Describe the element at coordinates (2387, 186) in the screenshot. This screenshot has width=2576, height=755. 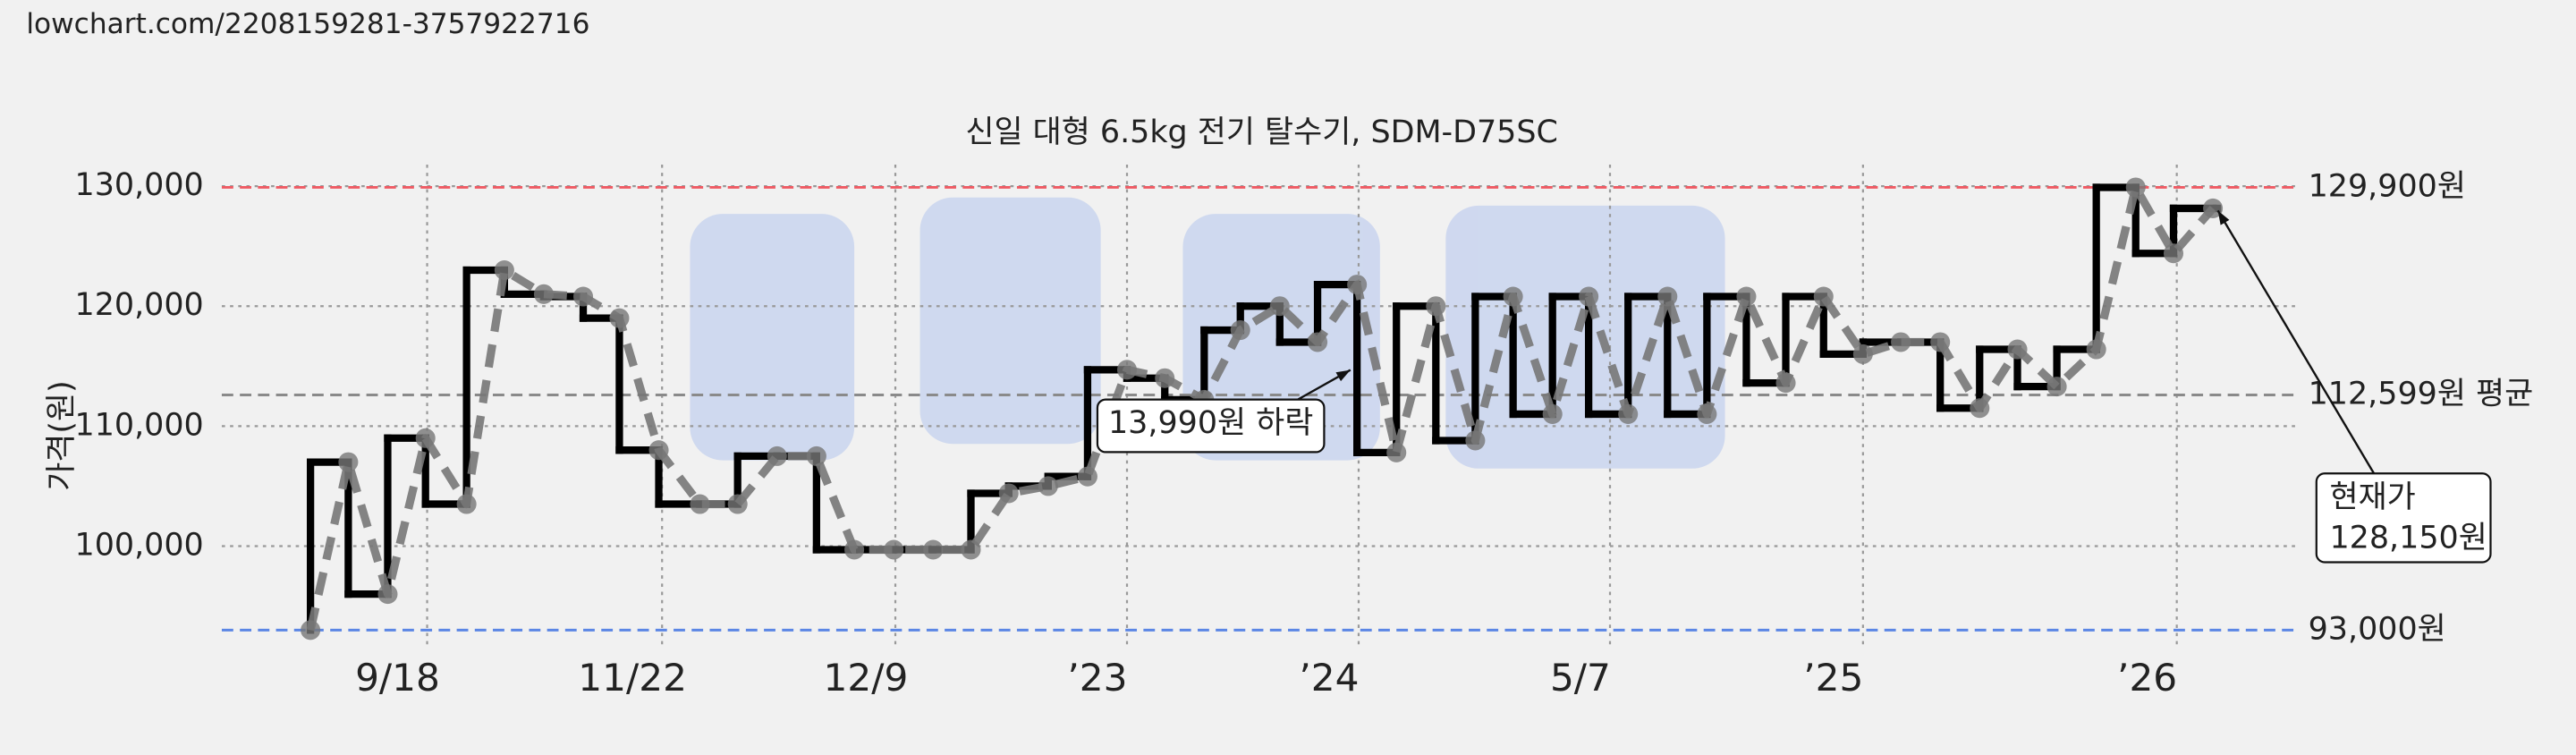
I see `reference-label: 129,900원` at that location.